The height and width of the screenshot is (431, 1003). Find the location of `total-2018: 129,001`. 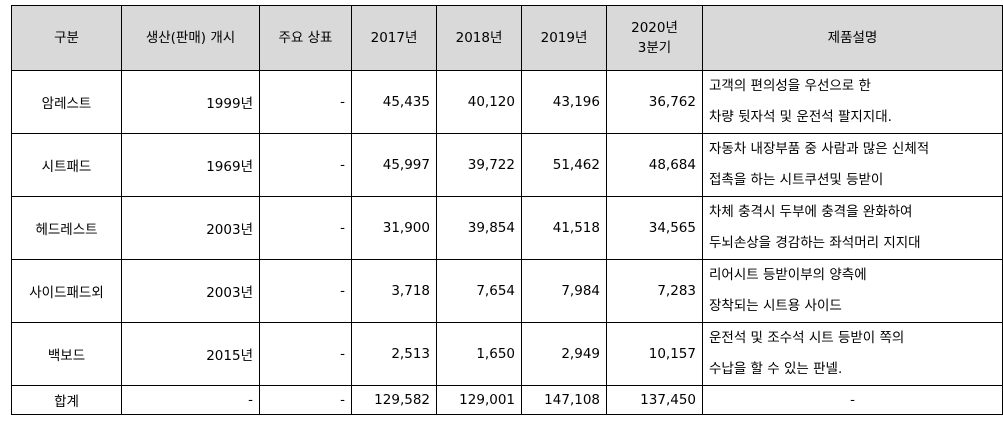

total-2018: 129,001 is located at coordinates (479, 400).